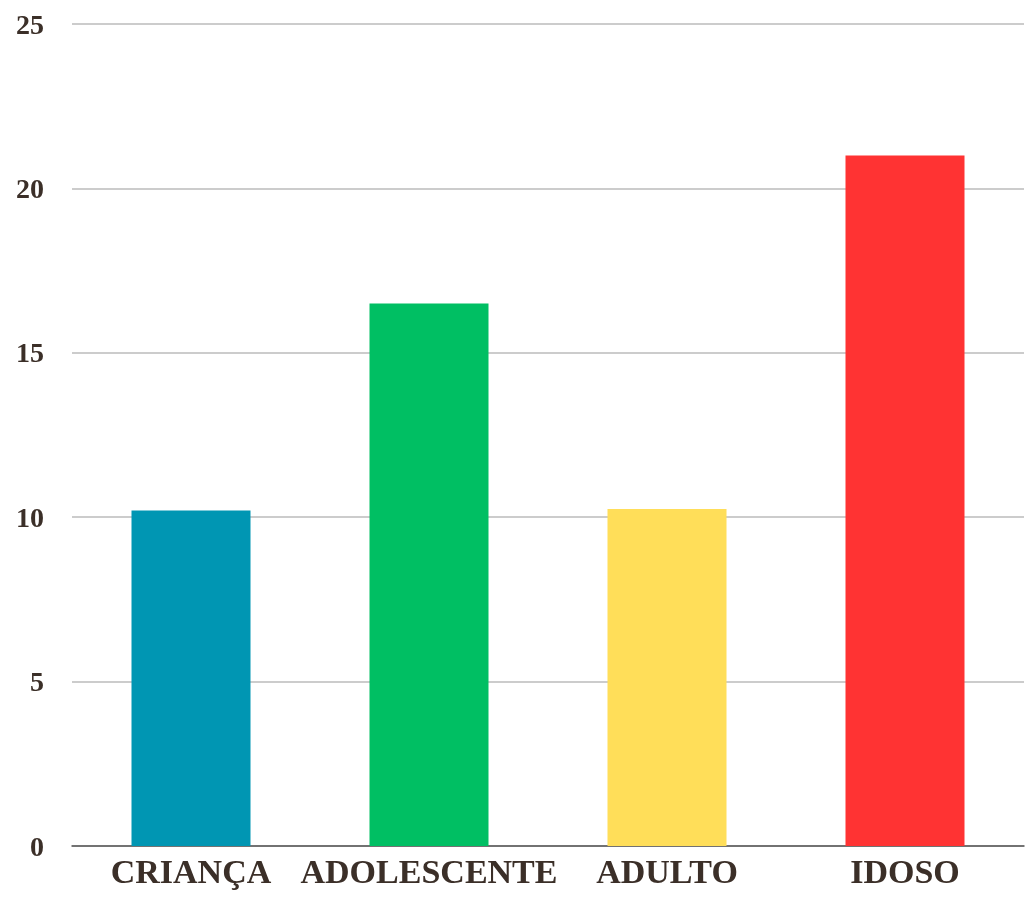 This screenshot has height=902, width=1034. Describe the element at coordinates (30, 353) in the screenshot. I see `y-tick-label: 15` at that location.